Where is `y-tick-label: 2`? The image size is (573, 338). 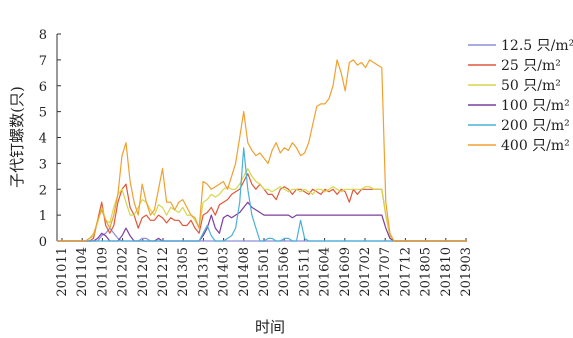
y-tick-label: 2 is located at coordinates (43, 190).